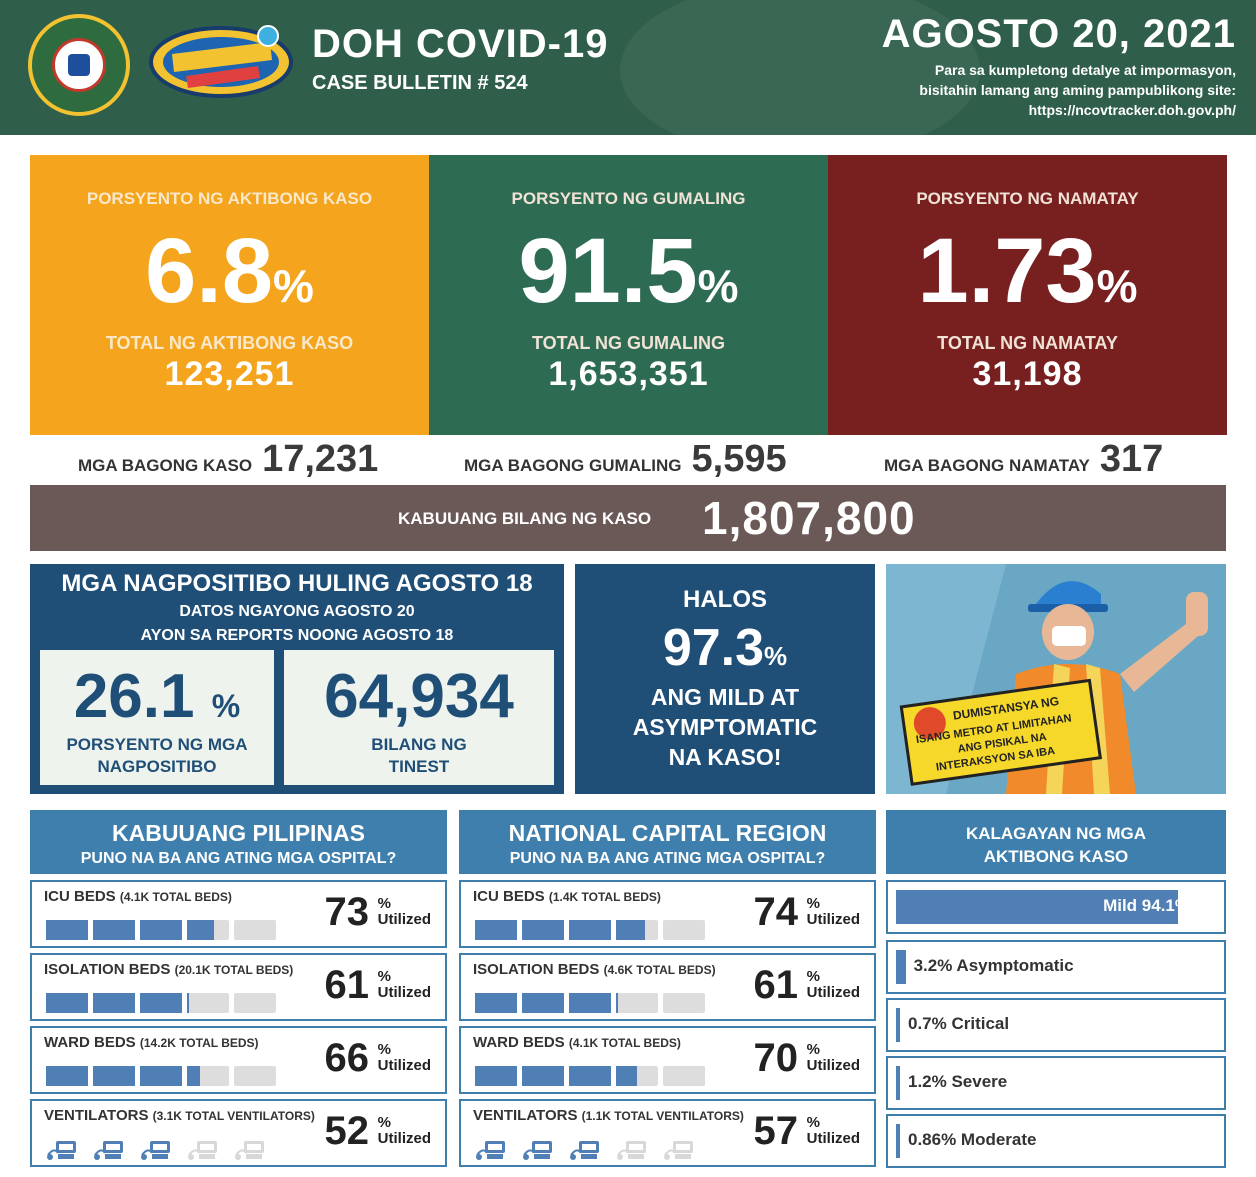 This screenshot has height=1177, width=1256. I want to click on tested-count-box: 64,934 BILANG NG TINEST, so click(419, 717).